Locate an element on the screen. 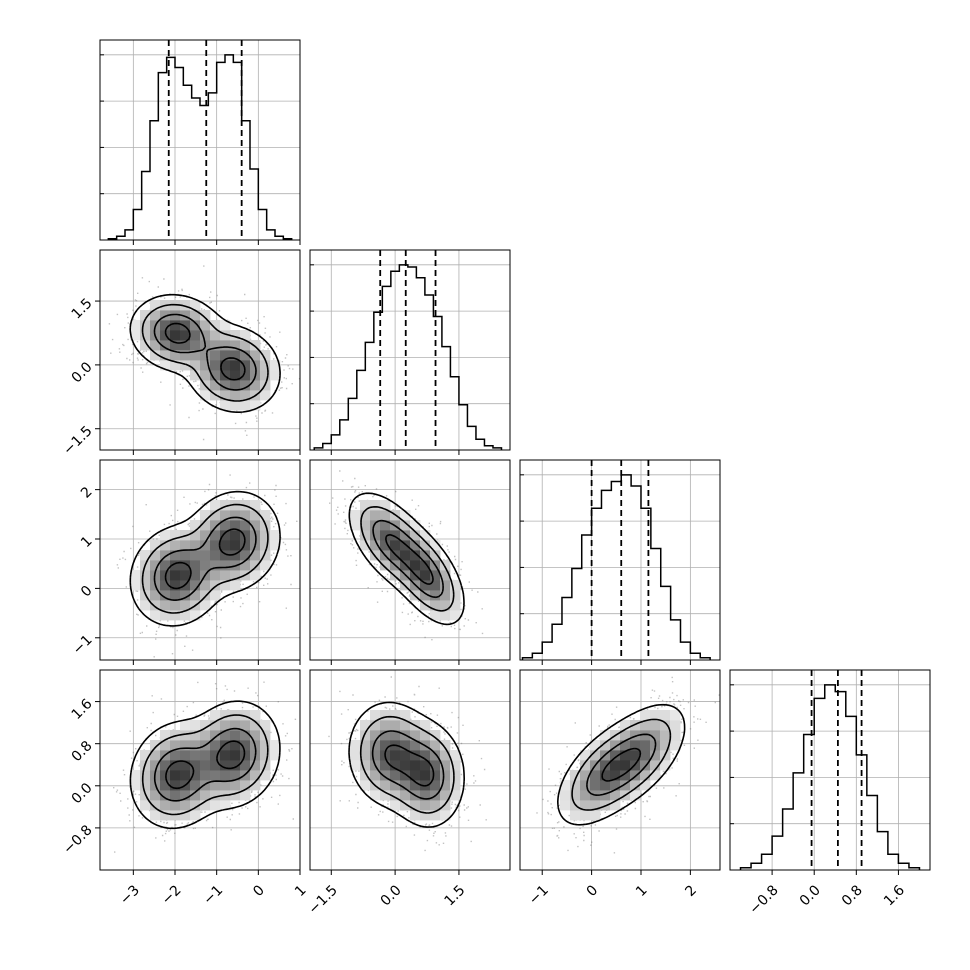 This screenshot has width=970, height=970. y-tick-label: 0.8 is located at coordinates (82, 751).